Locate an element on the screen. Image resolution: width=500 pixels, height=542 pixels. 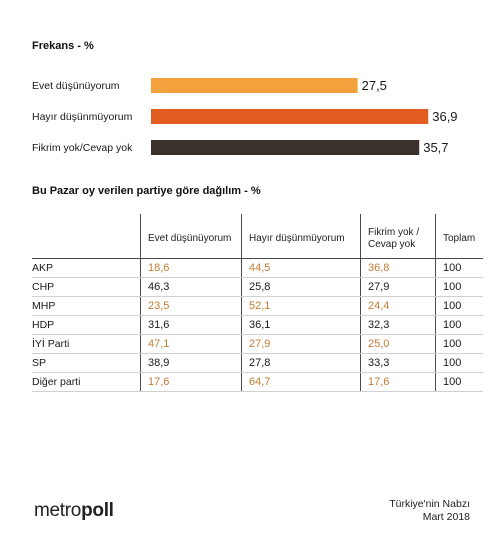
cell-fikrim: 36,8 is located at coordinates (398, 268).